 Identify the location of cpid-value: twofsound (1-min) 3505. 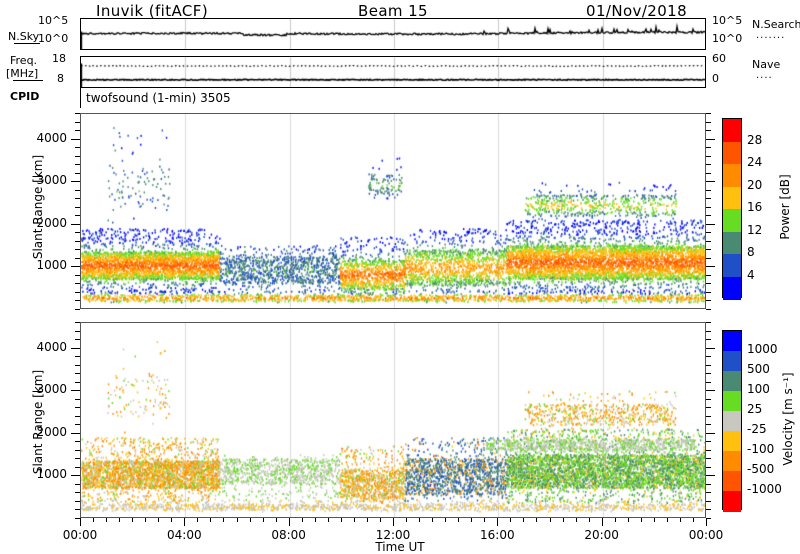
(158, 98).